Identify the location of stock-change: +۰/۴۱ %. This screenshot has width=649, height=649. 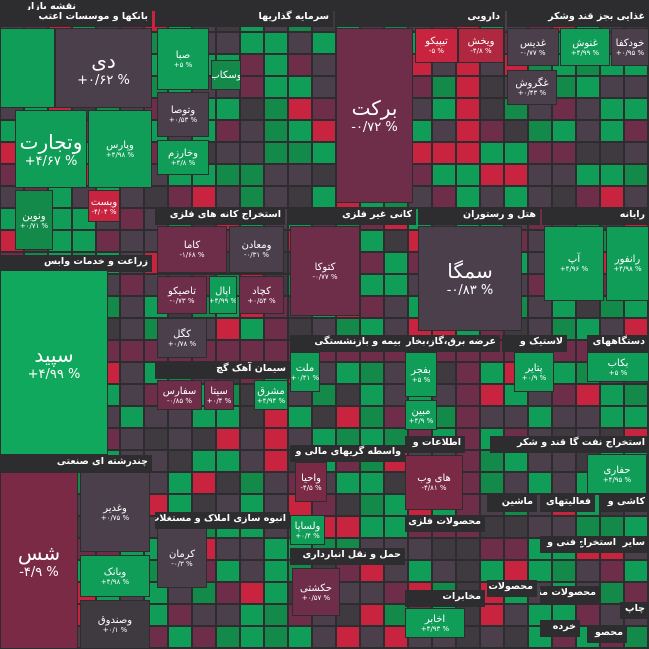
(305, 377).